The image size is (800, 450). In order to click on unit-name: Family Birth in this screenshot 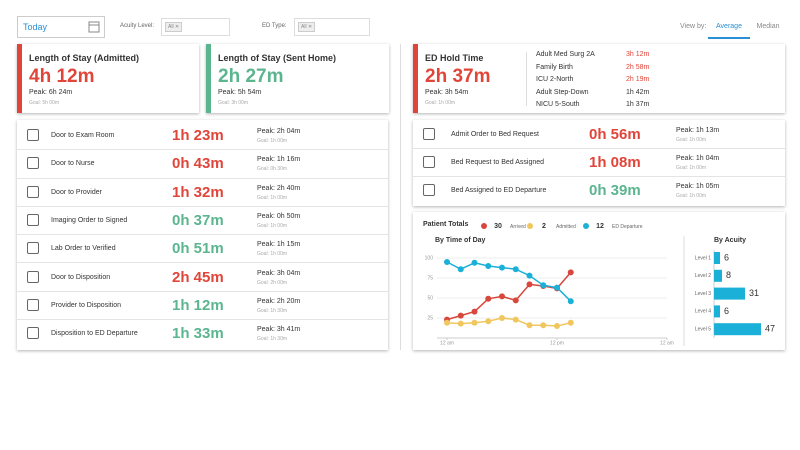, I will do `click(554, 67)`.